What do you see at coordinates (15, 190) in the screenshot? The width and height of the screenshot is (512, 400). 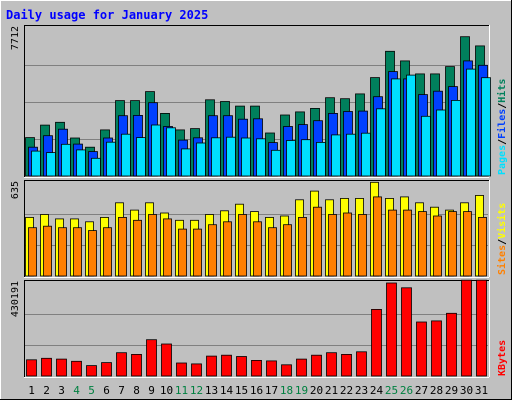 I see `max-value-label: 635` at bounding box center [15, 190].